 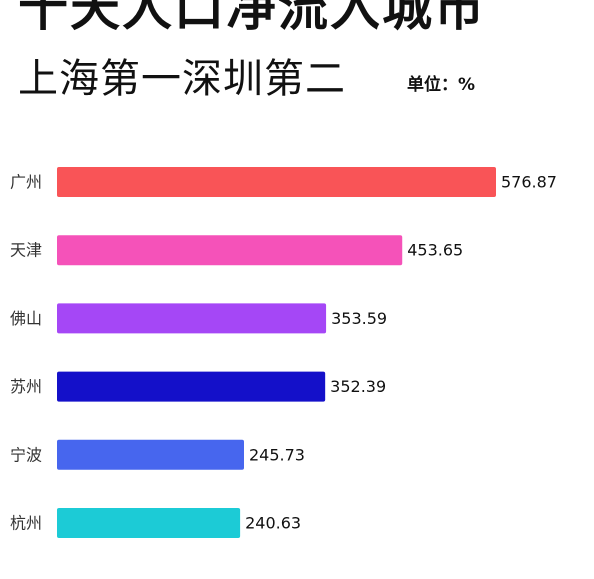 I want to click on value-label: 353.59, so click(x=359, y=318).